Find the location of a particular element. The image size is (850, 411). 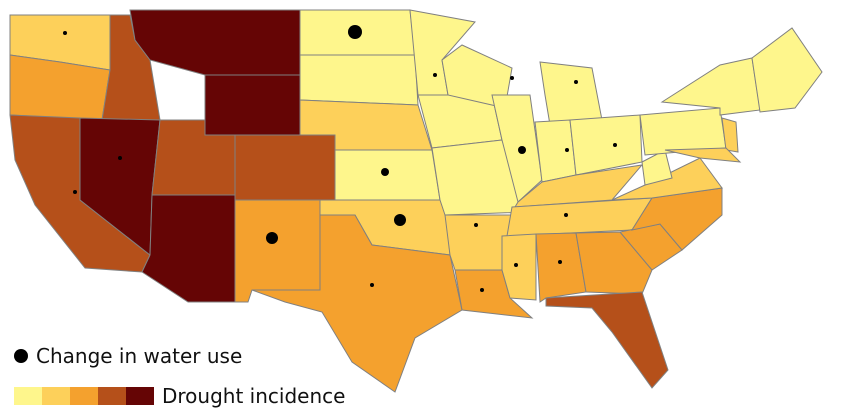

water-use-dot-ks is located at coordinates (385, 172).